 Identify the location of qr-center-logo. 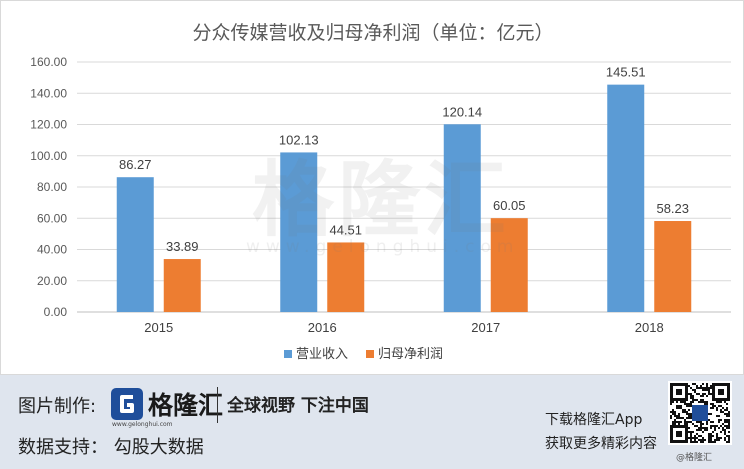
(700, 413).